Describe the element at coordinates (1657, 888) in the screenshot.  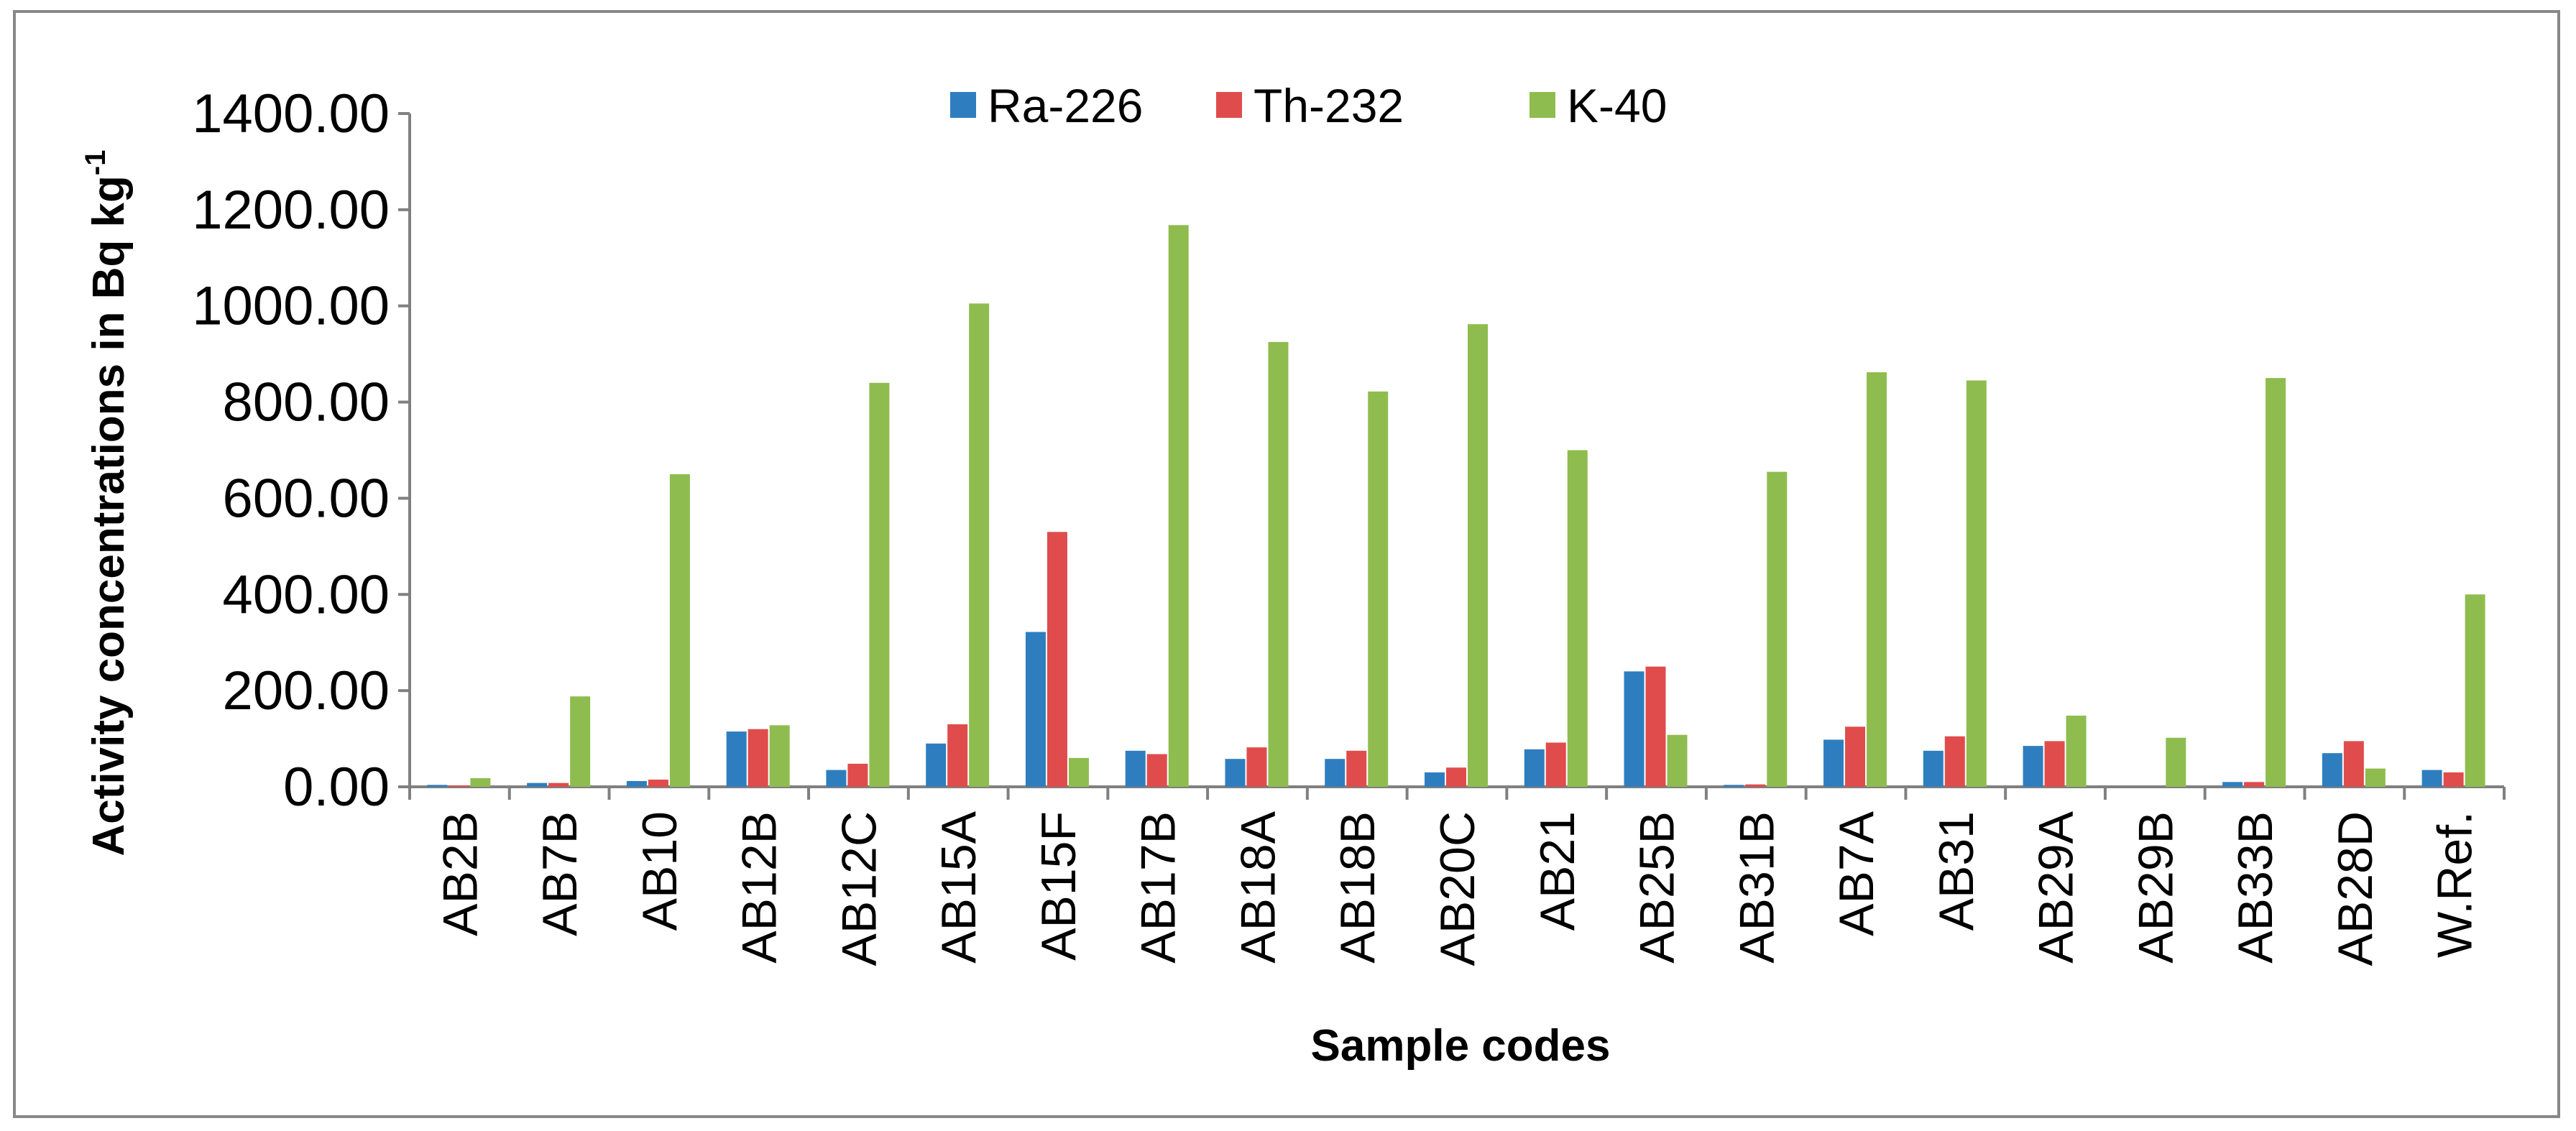
I see `x-category-label: AB25B` at that location.